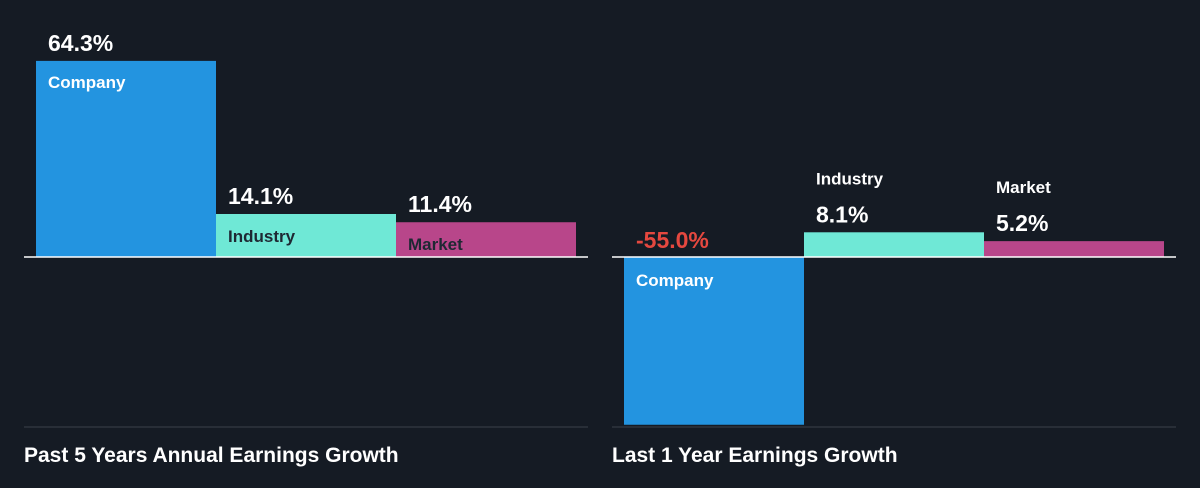 The width and height of the screenshot is (1200, 488). I want to click on panel-1-title: Past 5 Years Annual Earnings Growth, so click(211, 455).